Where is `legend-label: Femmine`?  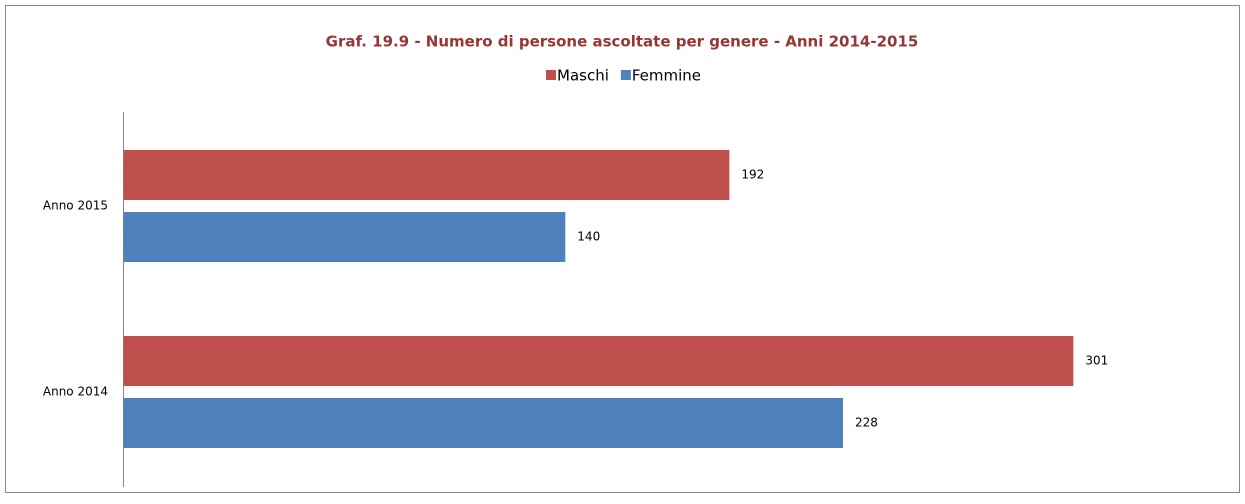
legend-label: Femmine is located at coordinates (666, 76).